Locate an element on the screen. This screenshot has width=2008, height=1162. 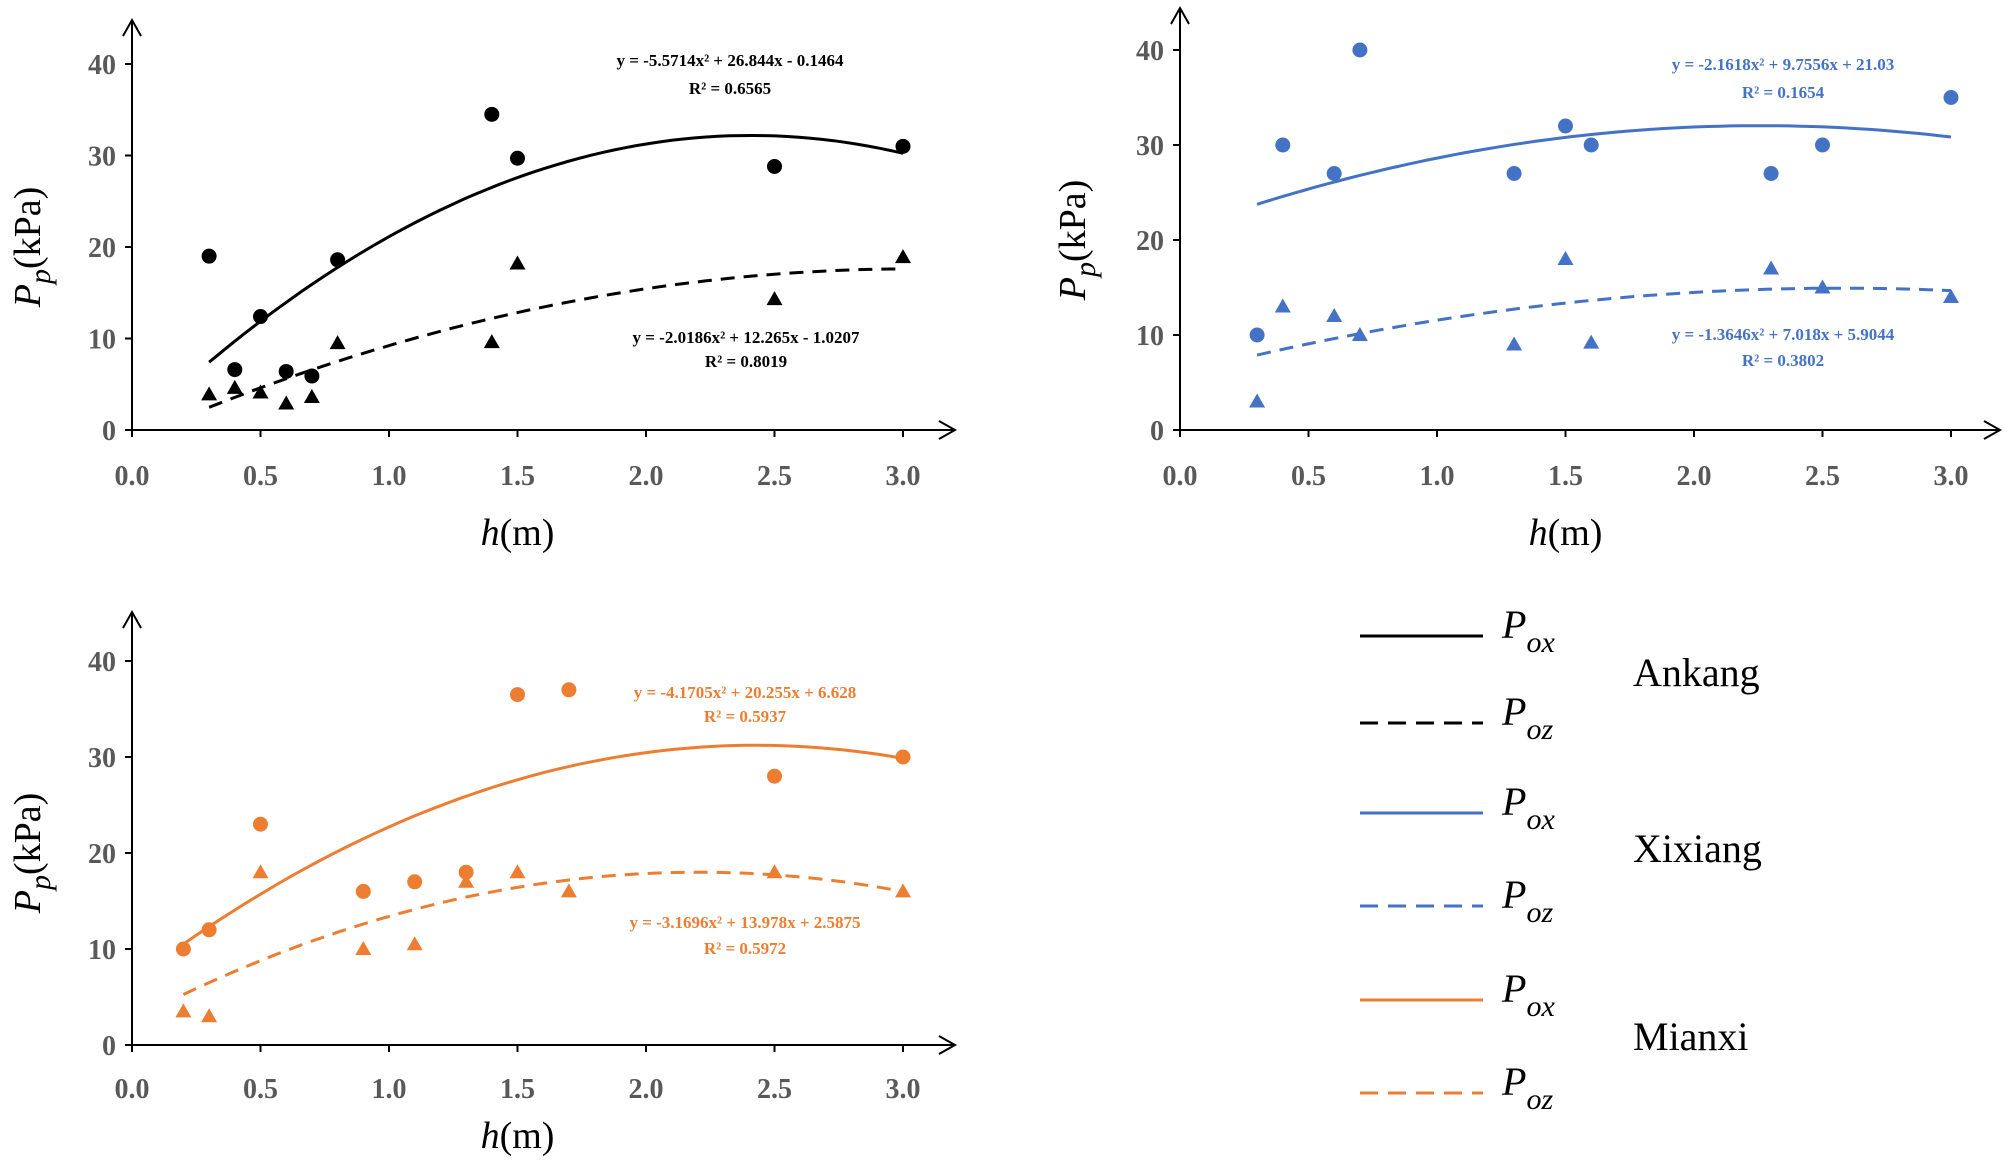
trendline-r2: R² = 0.3802 is located at coordinates (1783, 360).